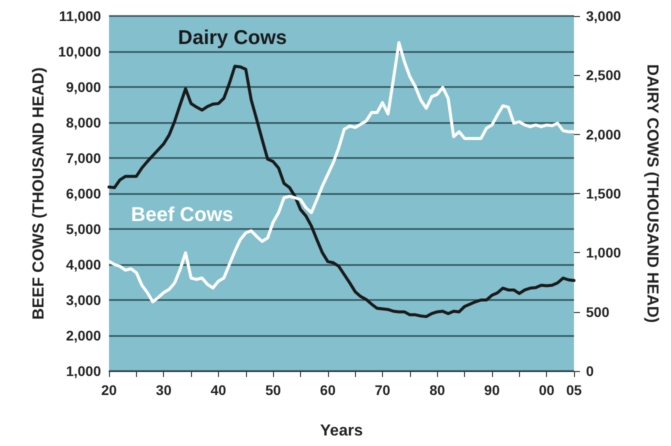 The image size is (671, 446). Describe the element at coordinates (492, 390) in the screenshot. I see `x-tick-label: 90` at that location.